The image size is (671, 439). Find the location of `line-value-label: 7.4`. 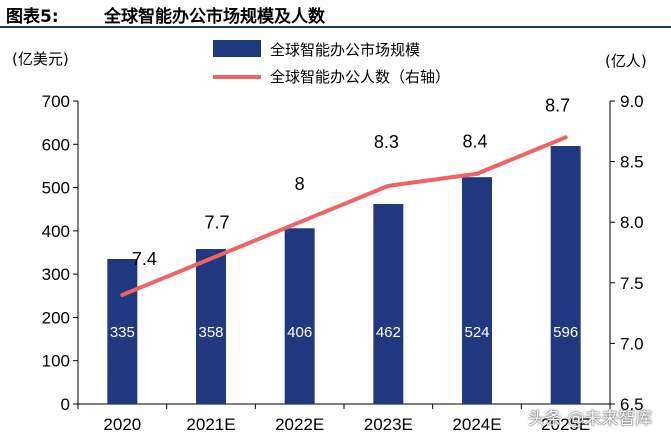

line-value-label: 7.4 is located at coordinates (144, 259).